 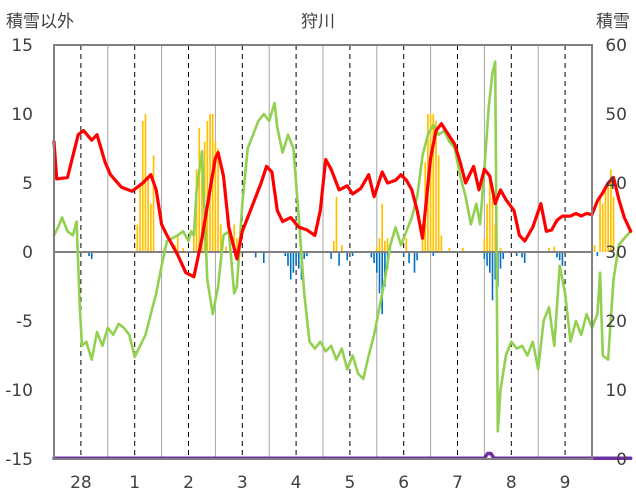 I want to click on left-axis-label: 積雪以外, so click(x=40, y=22).